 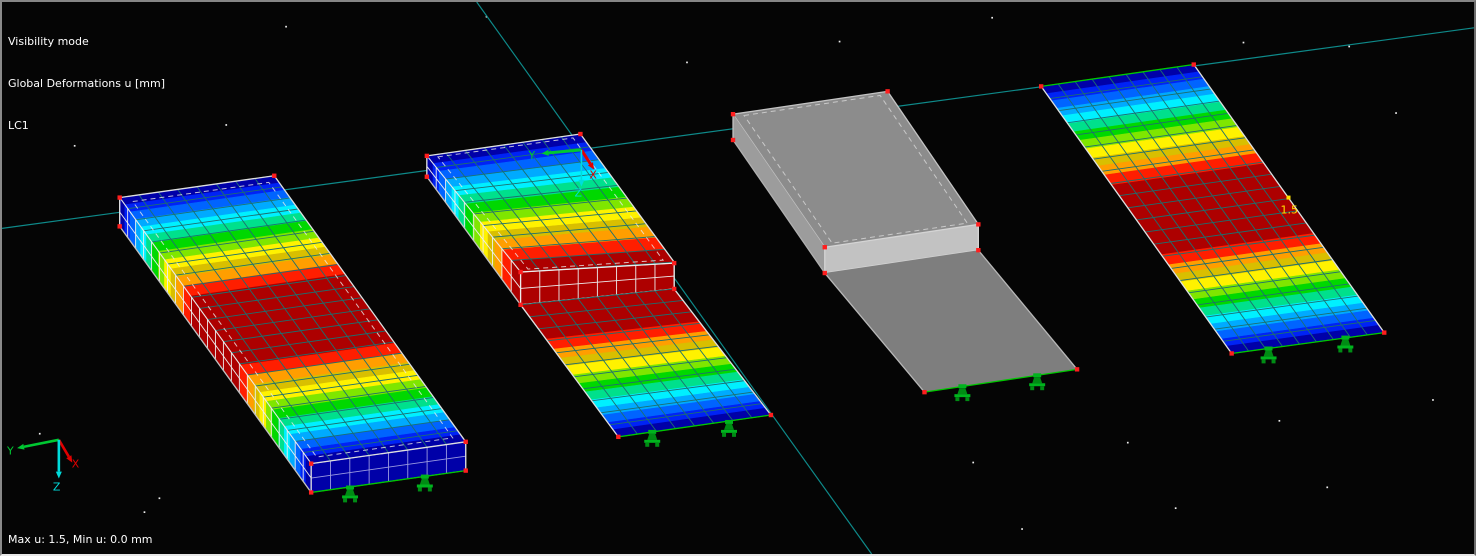 I want to click on model-solid-slab, so click(x=292, y=338).